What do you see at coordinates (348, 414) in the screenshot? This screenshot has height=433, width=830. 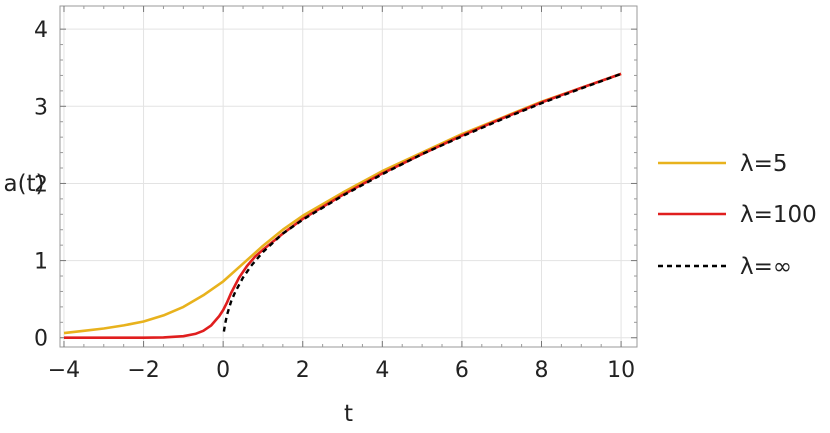 I see `x-axis-title: t` at bounding box center [348, 414].